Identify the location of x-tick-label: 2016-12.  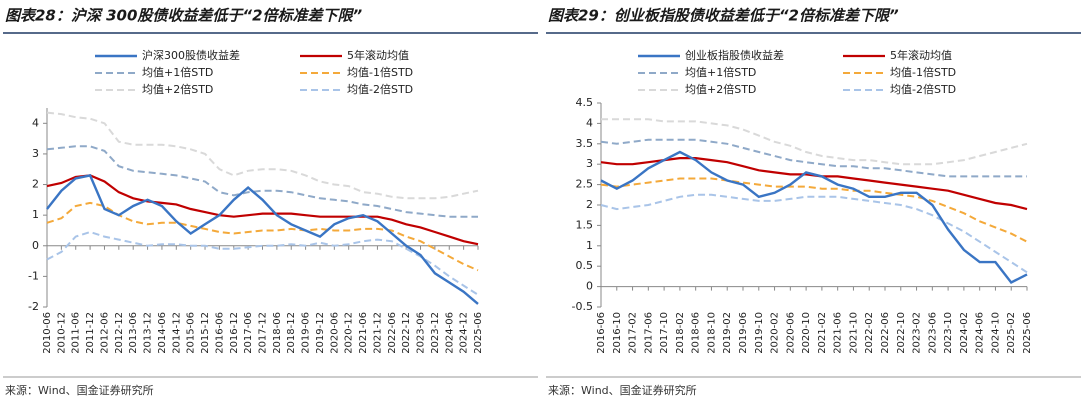
(234, 333).